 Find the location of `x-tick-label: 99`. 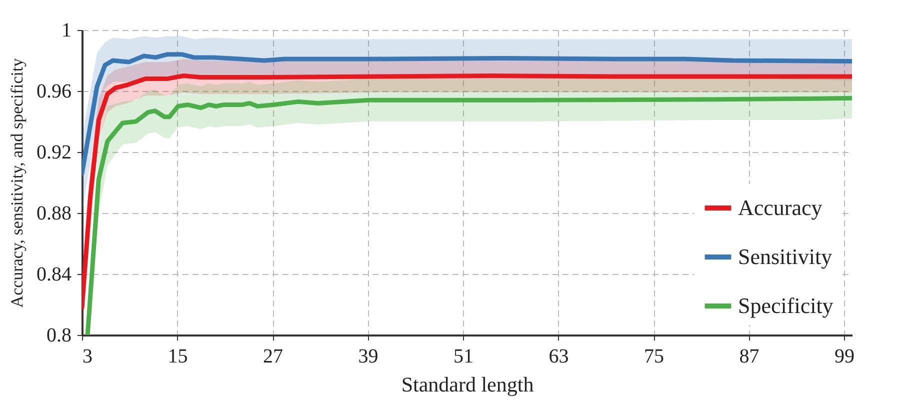

x-tick-label: 99 is located at coordinates (844, 357).